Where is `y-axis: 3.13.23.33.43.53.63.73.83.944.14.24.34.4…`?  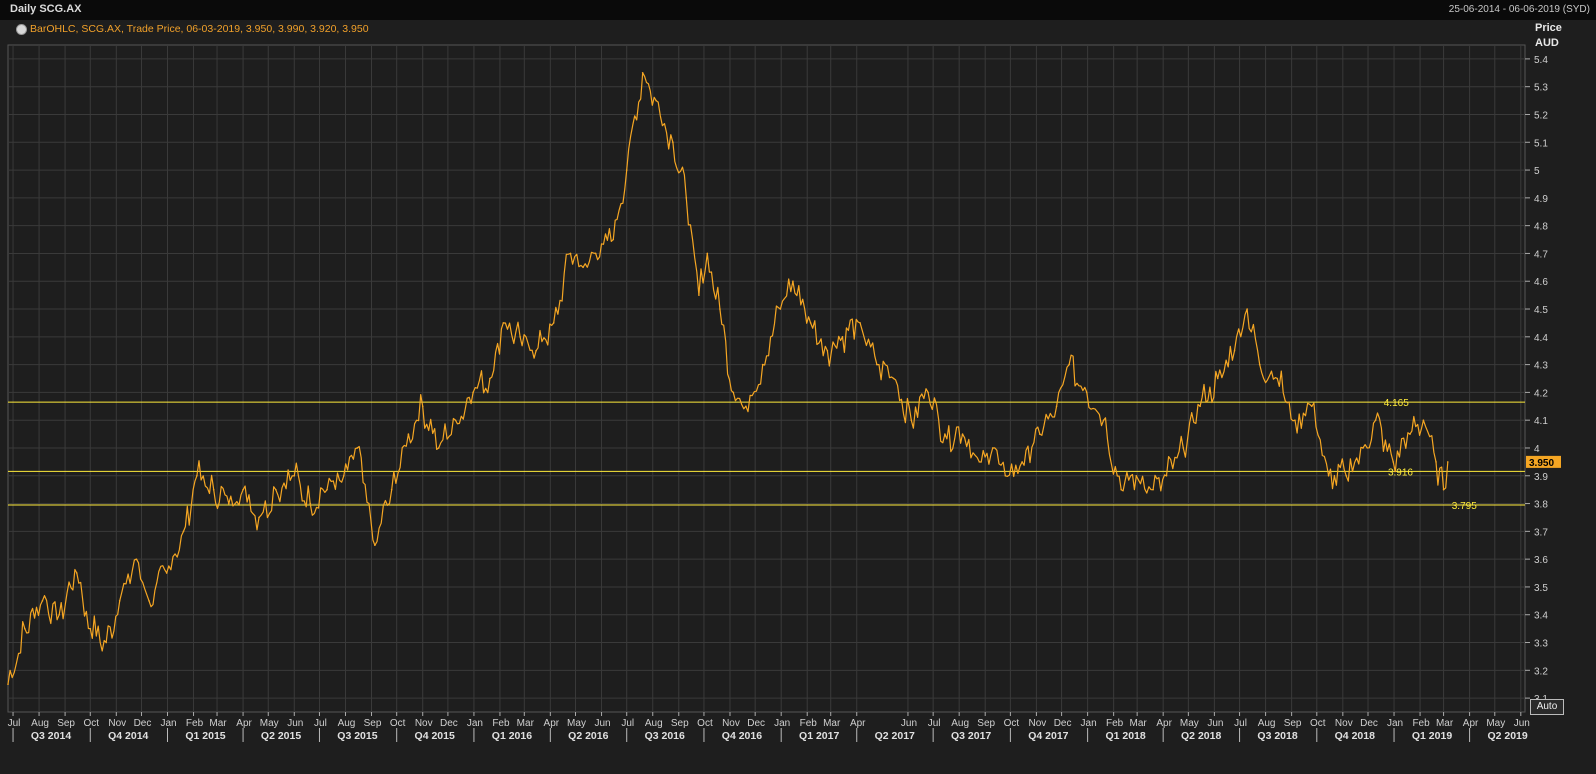 y-axis: 3.13.23.33.43.53.63.73.83.944.14.24.34.4… is located at coordinates (1543, 380).